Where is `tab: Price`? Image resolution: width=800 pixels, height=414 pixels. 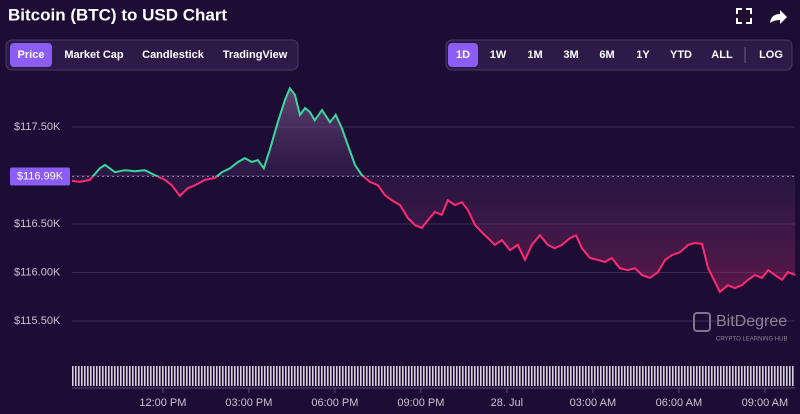
tab: Price is located at coordinates (31, 55).